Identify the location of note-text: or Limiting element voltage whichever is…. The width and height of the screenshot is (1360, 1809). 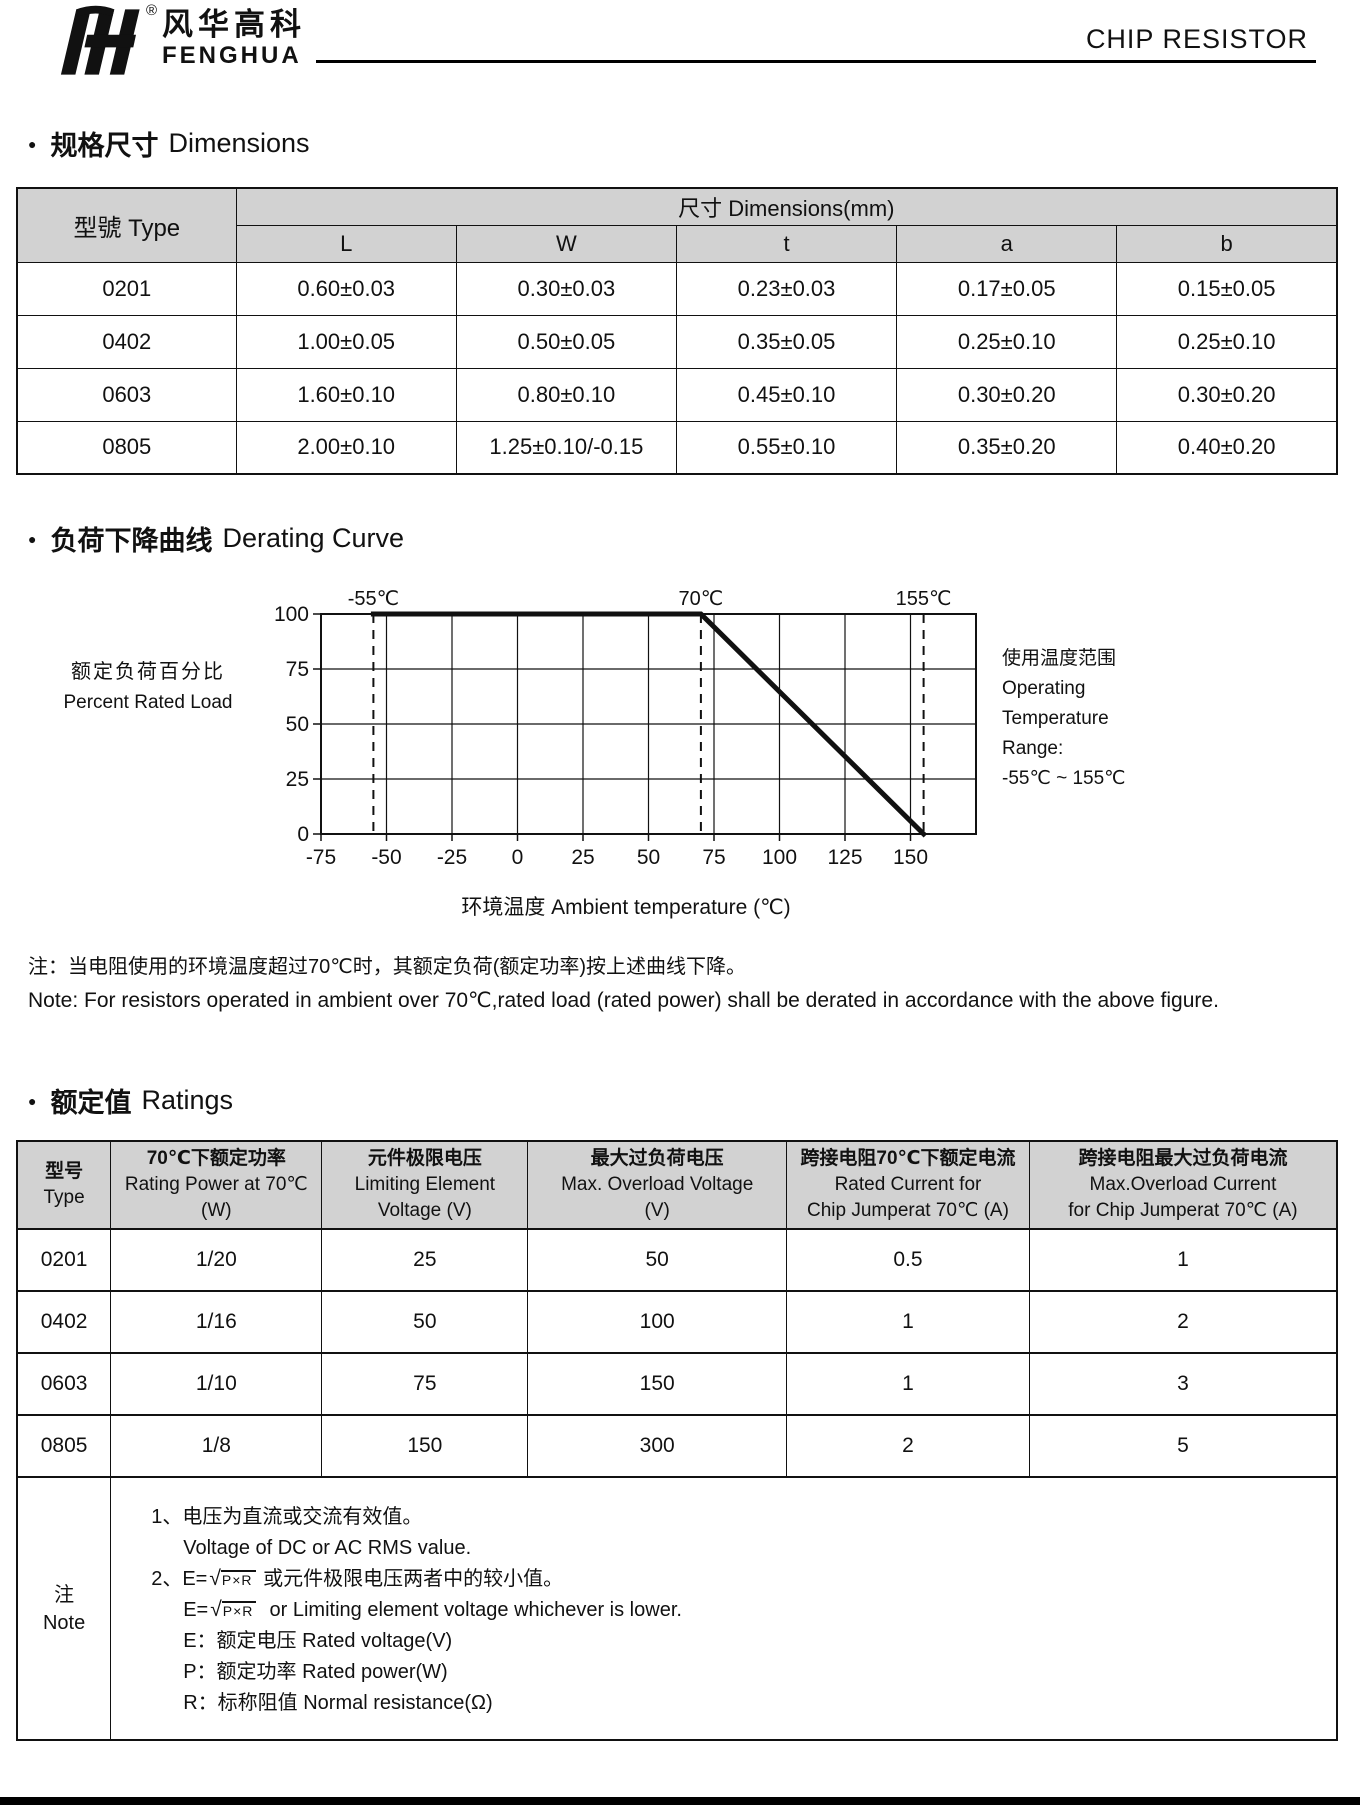
(470, 1610).